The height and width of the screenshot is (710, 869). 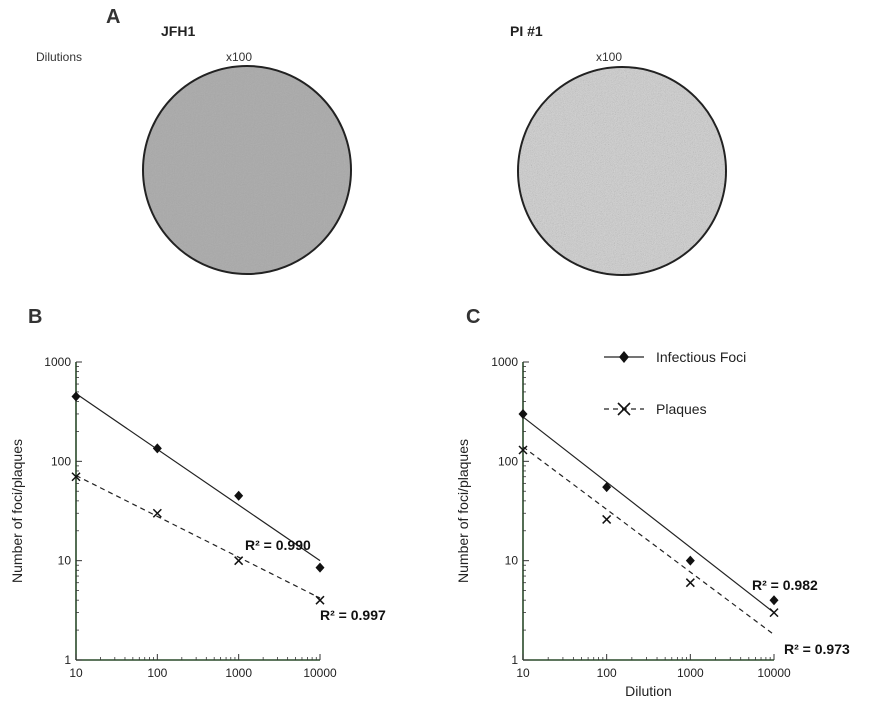 What do you see at coordinates (701, 357) in the screenshot?
I see `legend-label-1: Infectious Foci` at bounding box center [701, 357].